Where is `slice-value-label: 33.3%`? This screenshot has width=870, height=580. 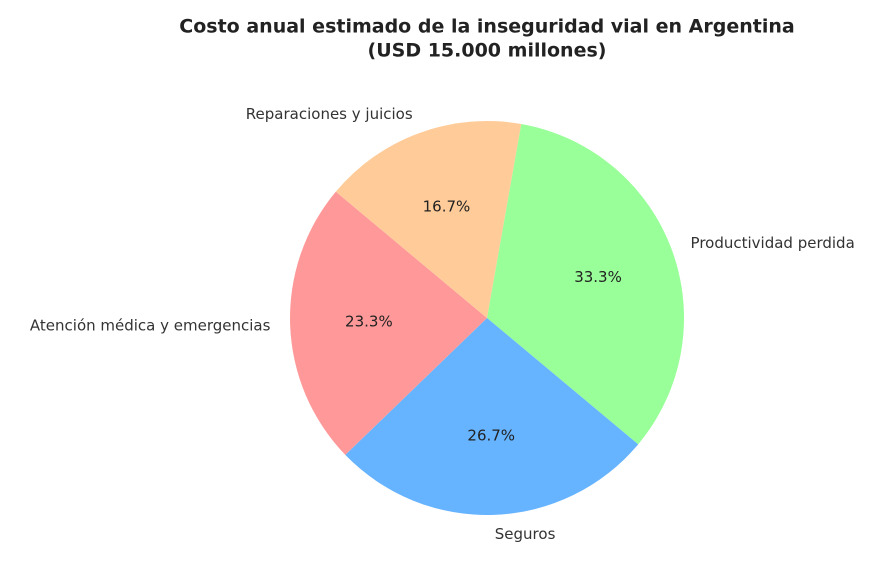 slice-value-label: 33.3% is located at coordinates (598, 277).